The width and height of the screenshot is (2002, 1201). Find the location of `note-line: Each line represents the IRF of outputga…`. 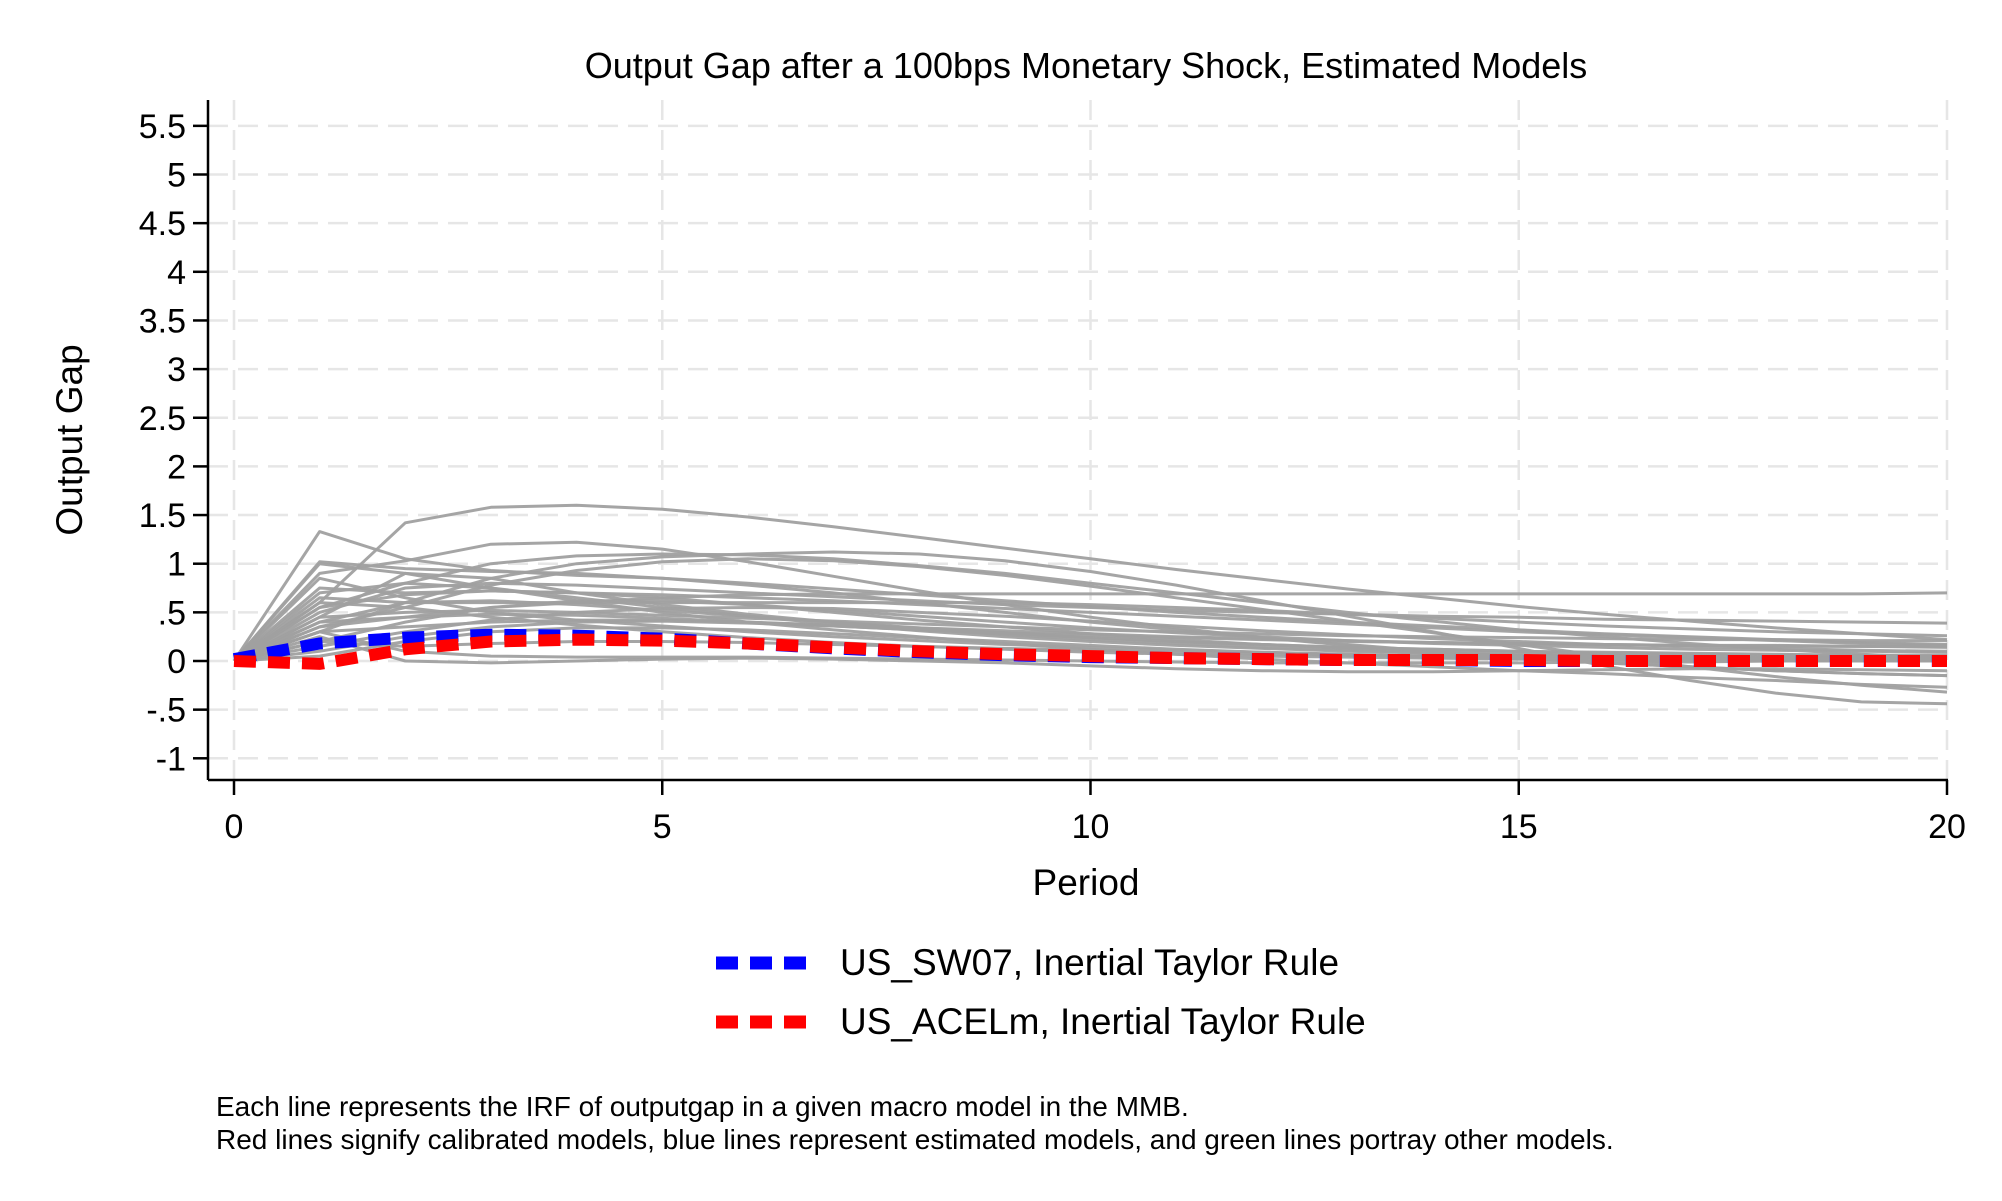

note-line: Each line represents the IRF of outputga… is located at coordinates (702, 1106).